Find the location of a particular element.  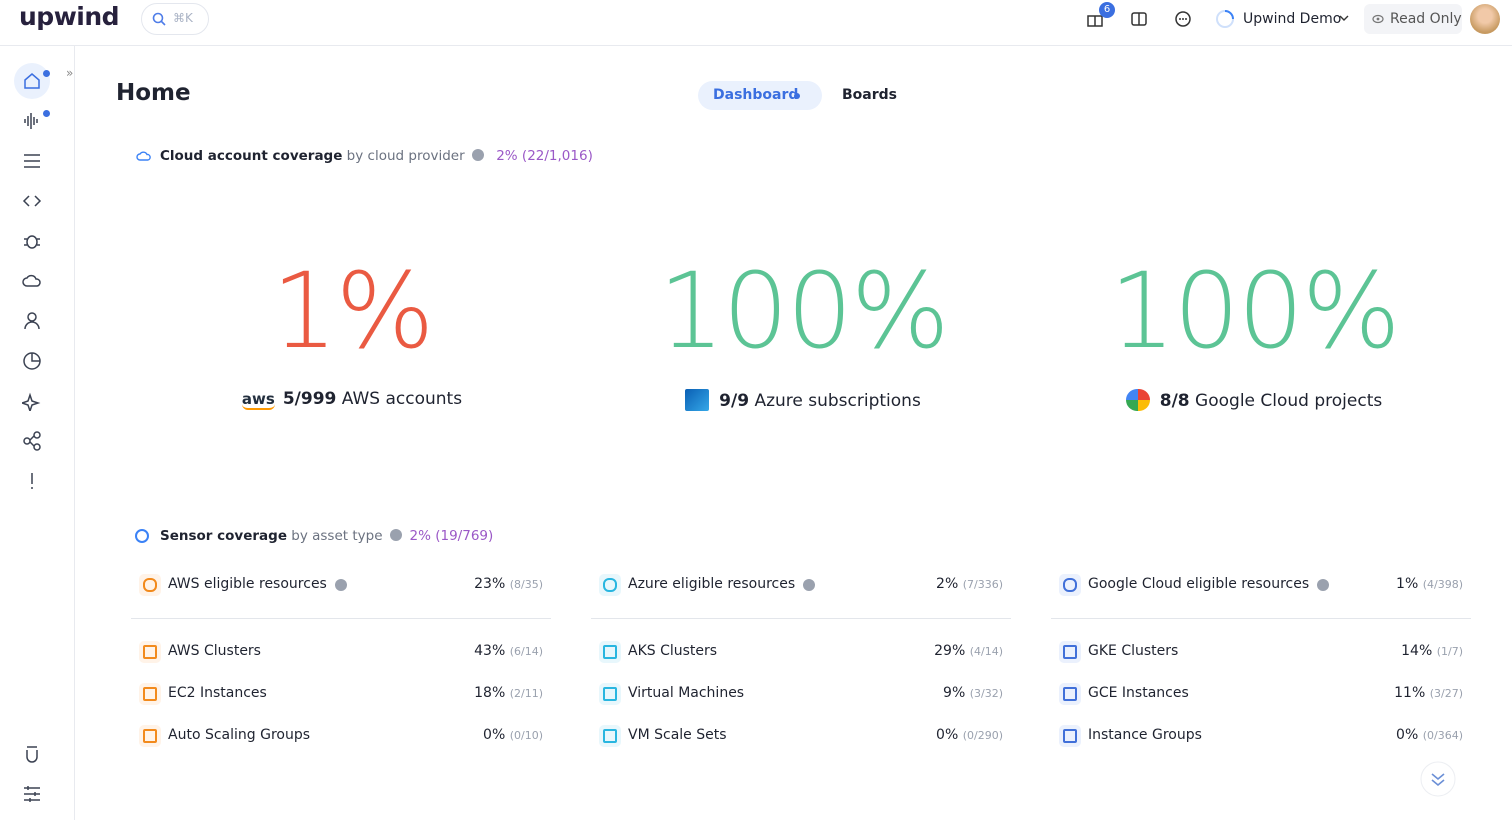

nav-code is located at coordinates (32, 201).